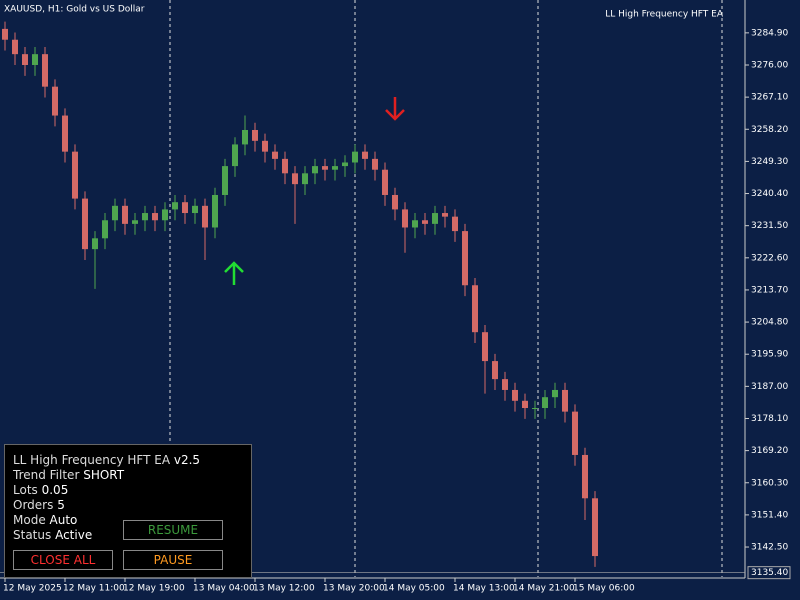 The image size is (800, 600). I want to click on y-tick-label: 3284.90, so click(769, 33).